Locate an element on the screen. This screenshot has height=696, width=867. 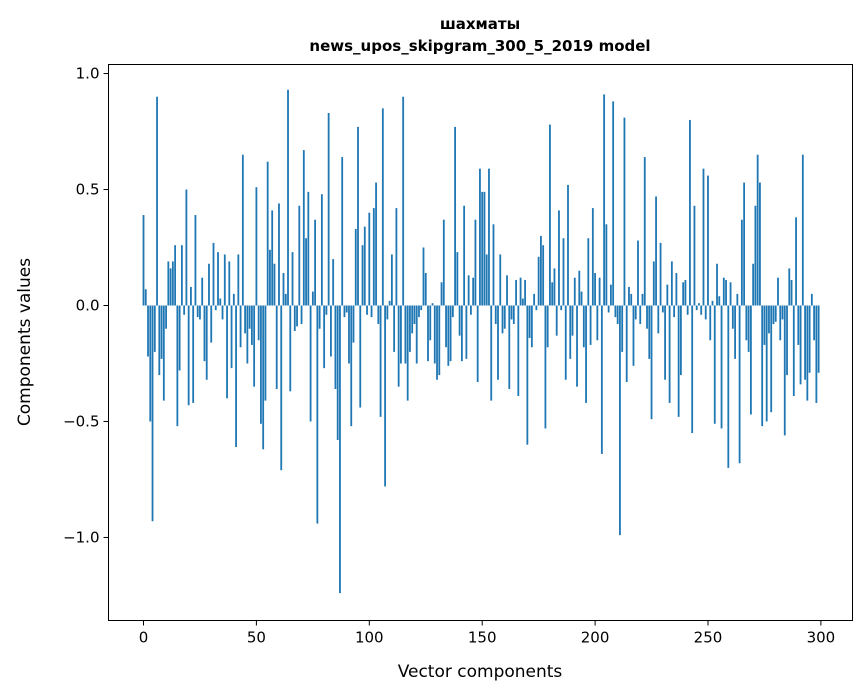
y-tick-label: 0.5 is located at coordinates (88, 190).